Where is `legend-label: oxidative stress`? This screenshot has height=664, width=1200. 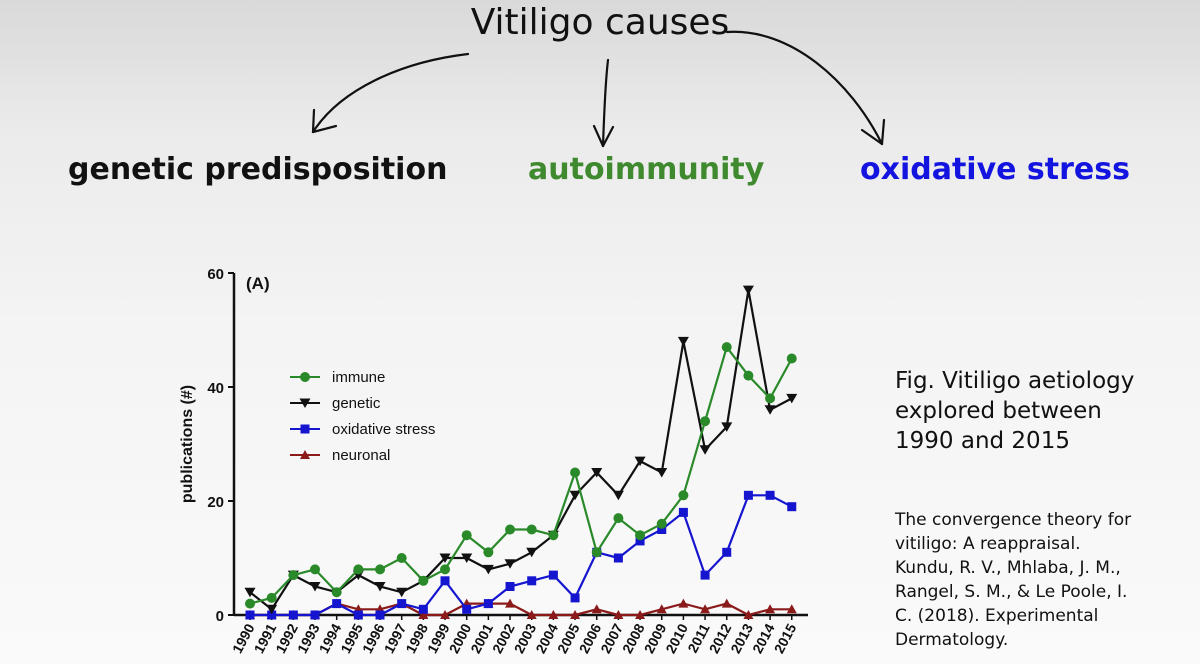 legend-label: oxidative stress is located at coordinates (383, 429).